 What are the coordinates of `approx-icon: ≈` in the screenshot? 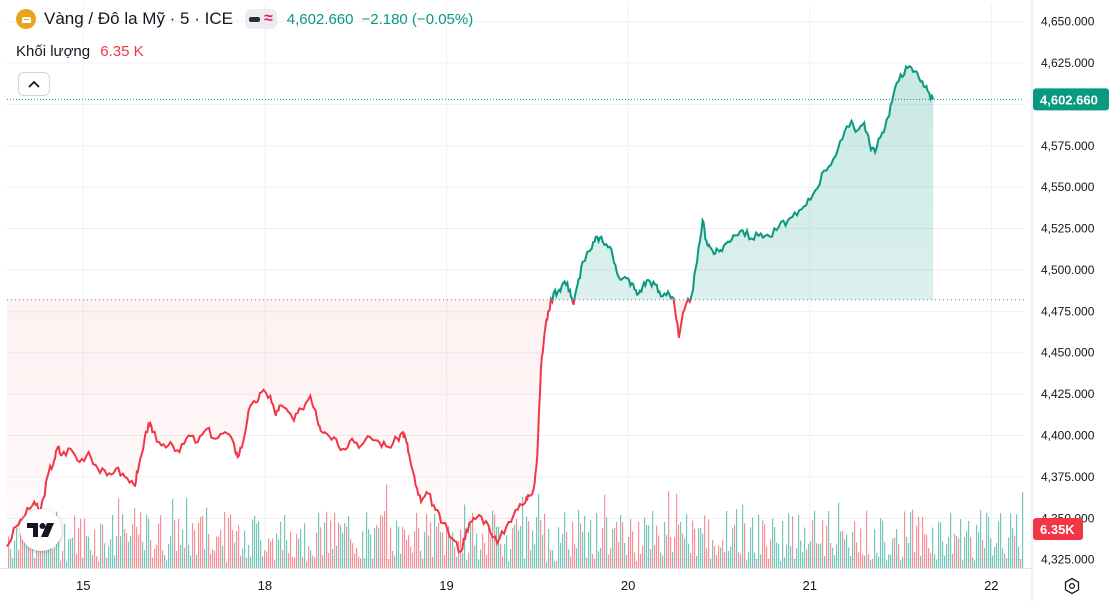 It's located at (268, 18).